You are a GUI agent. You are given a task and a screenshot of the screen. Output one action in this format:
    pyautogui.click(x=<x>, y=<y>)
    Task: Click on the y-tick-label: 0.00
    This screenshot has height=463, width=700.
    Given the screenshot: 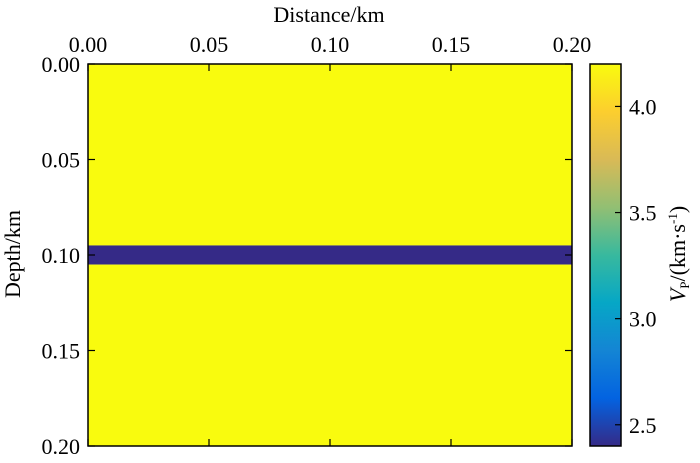 What is the action you would take?
    pyautogui.click(x=61, y=64)
    